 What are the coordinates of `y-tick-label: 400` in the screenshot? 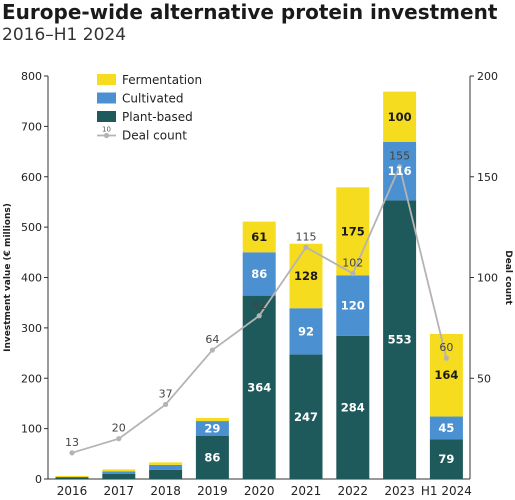 It's located at (31, 278).